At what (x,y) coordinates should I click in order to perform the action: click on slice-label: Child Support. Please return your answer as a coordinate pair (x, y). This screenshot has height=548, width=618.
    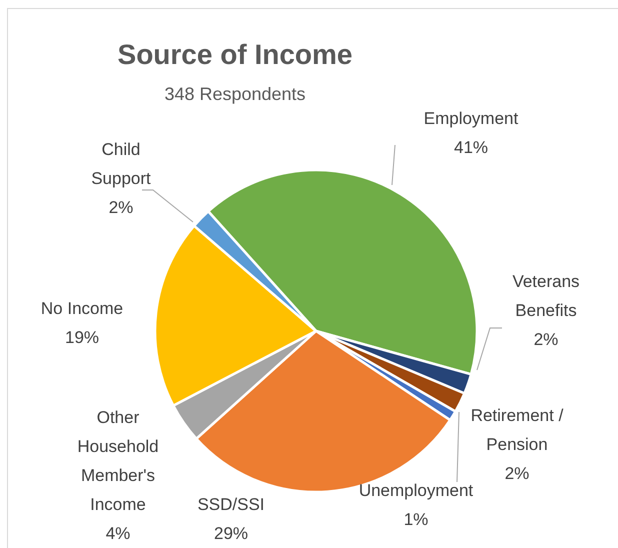
    Looking at the image, I should click on (121, 164).